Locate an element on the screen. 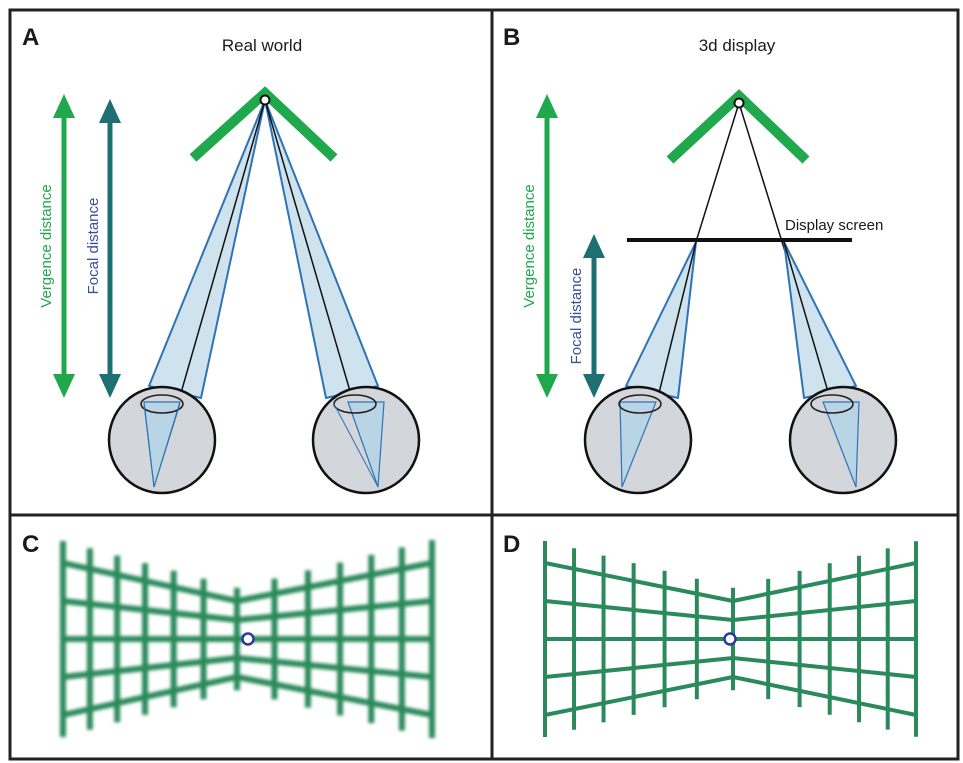  left-eye-screen-cone is located at coordinates (661, 320).